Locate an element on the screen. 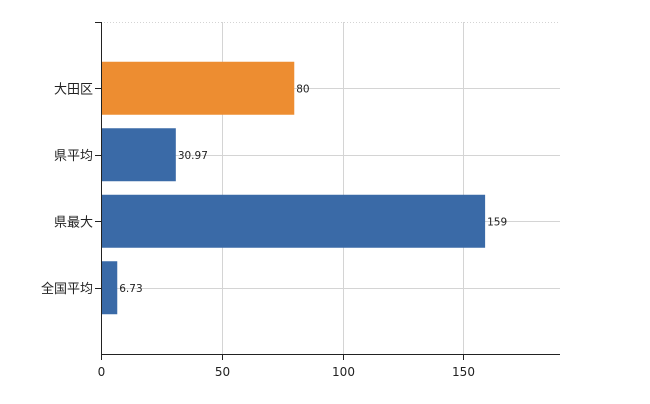  value-label-3: 159 is located at coordinates (497, 222).